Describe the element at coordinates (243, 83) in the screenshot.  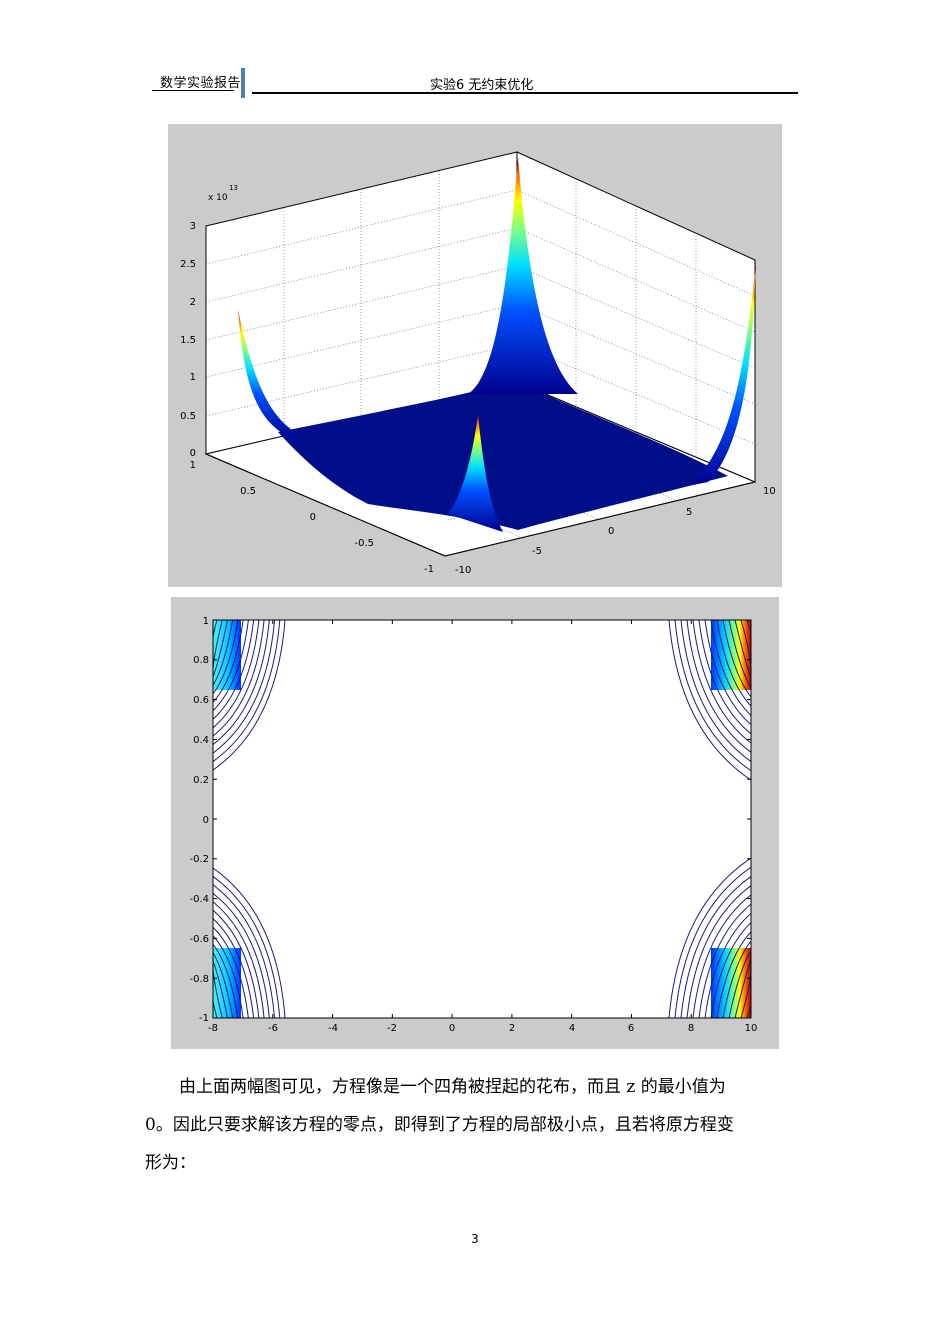
I see `header-accent-bar` at that location.